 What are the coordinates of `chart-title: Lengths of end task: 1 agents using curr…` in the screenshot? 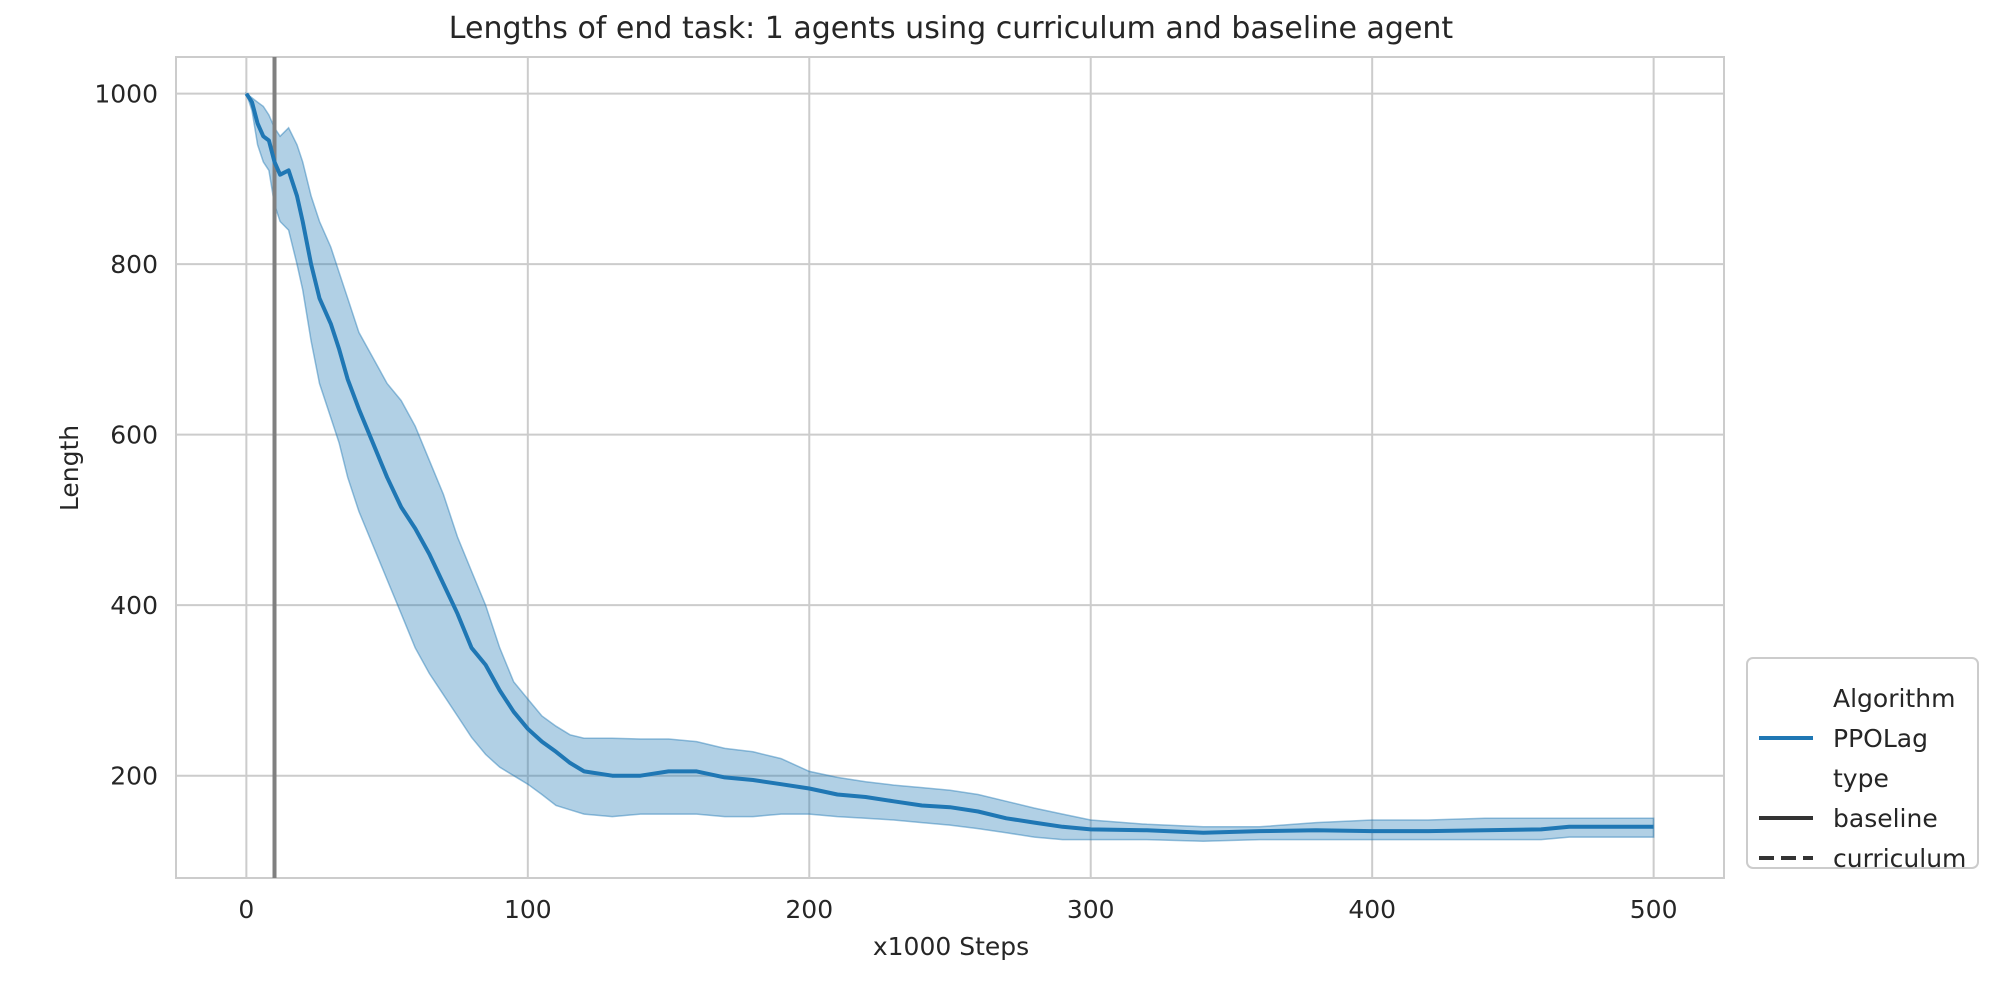 It's located at (951, 28).